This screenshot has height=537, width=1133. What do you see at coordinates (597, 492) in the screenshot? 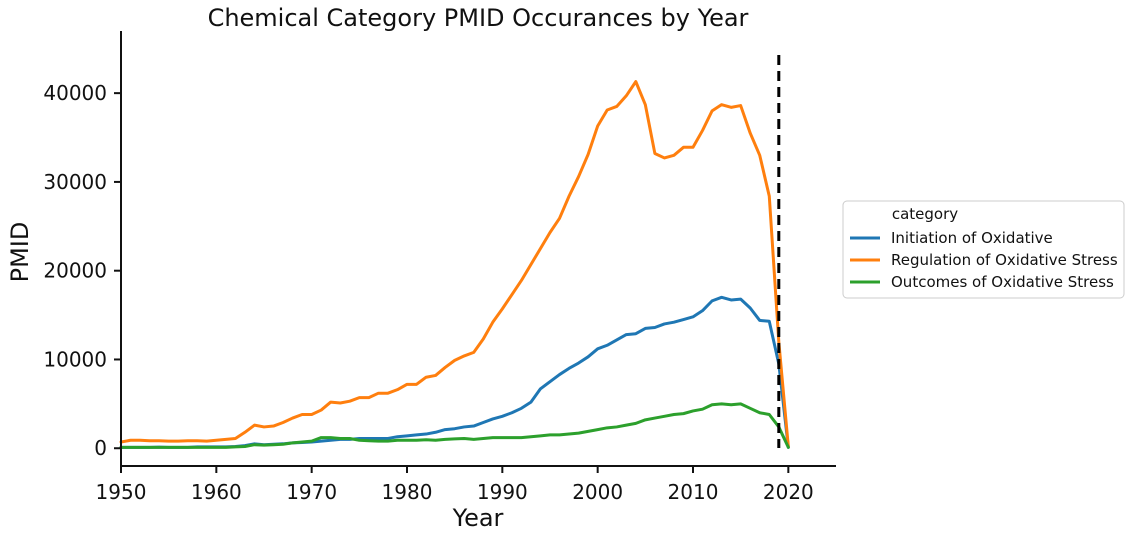
I see `x-tick-label: 2000` at bounding box center [597, 492].